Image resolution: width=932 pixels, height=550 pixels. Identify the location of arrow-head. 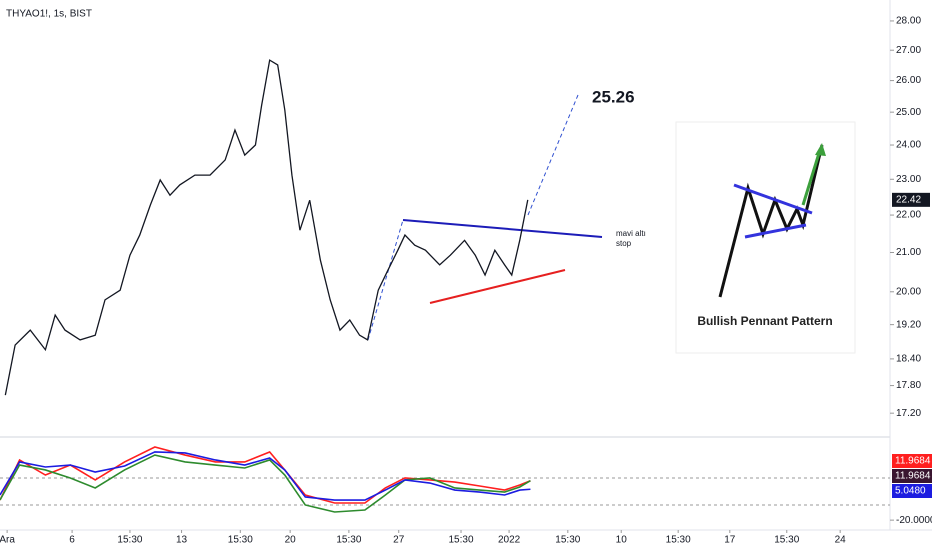
(820, 149).